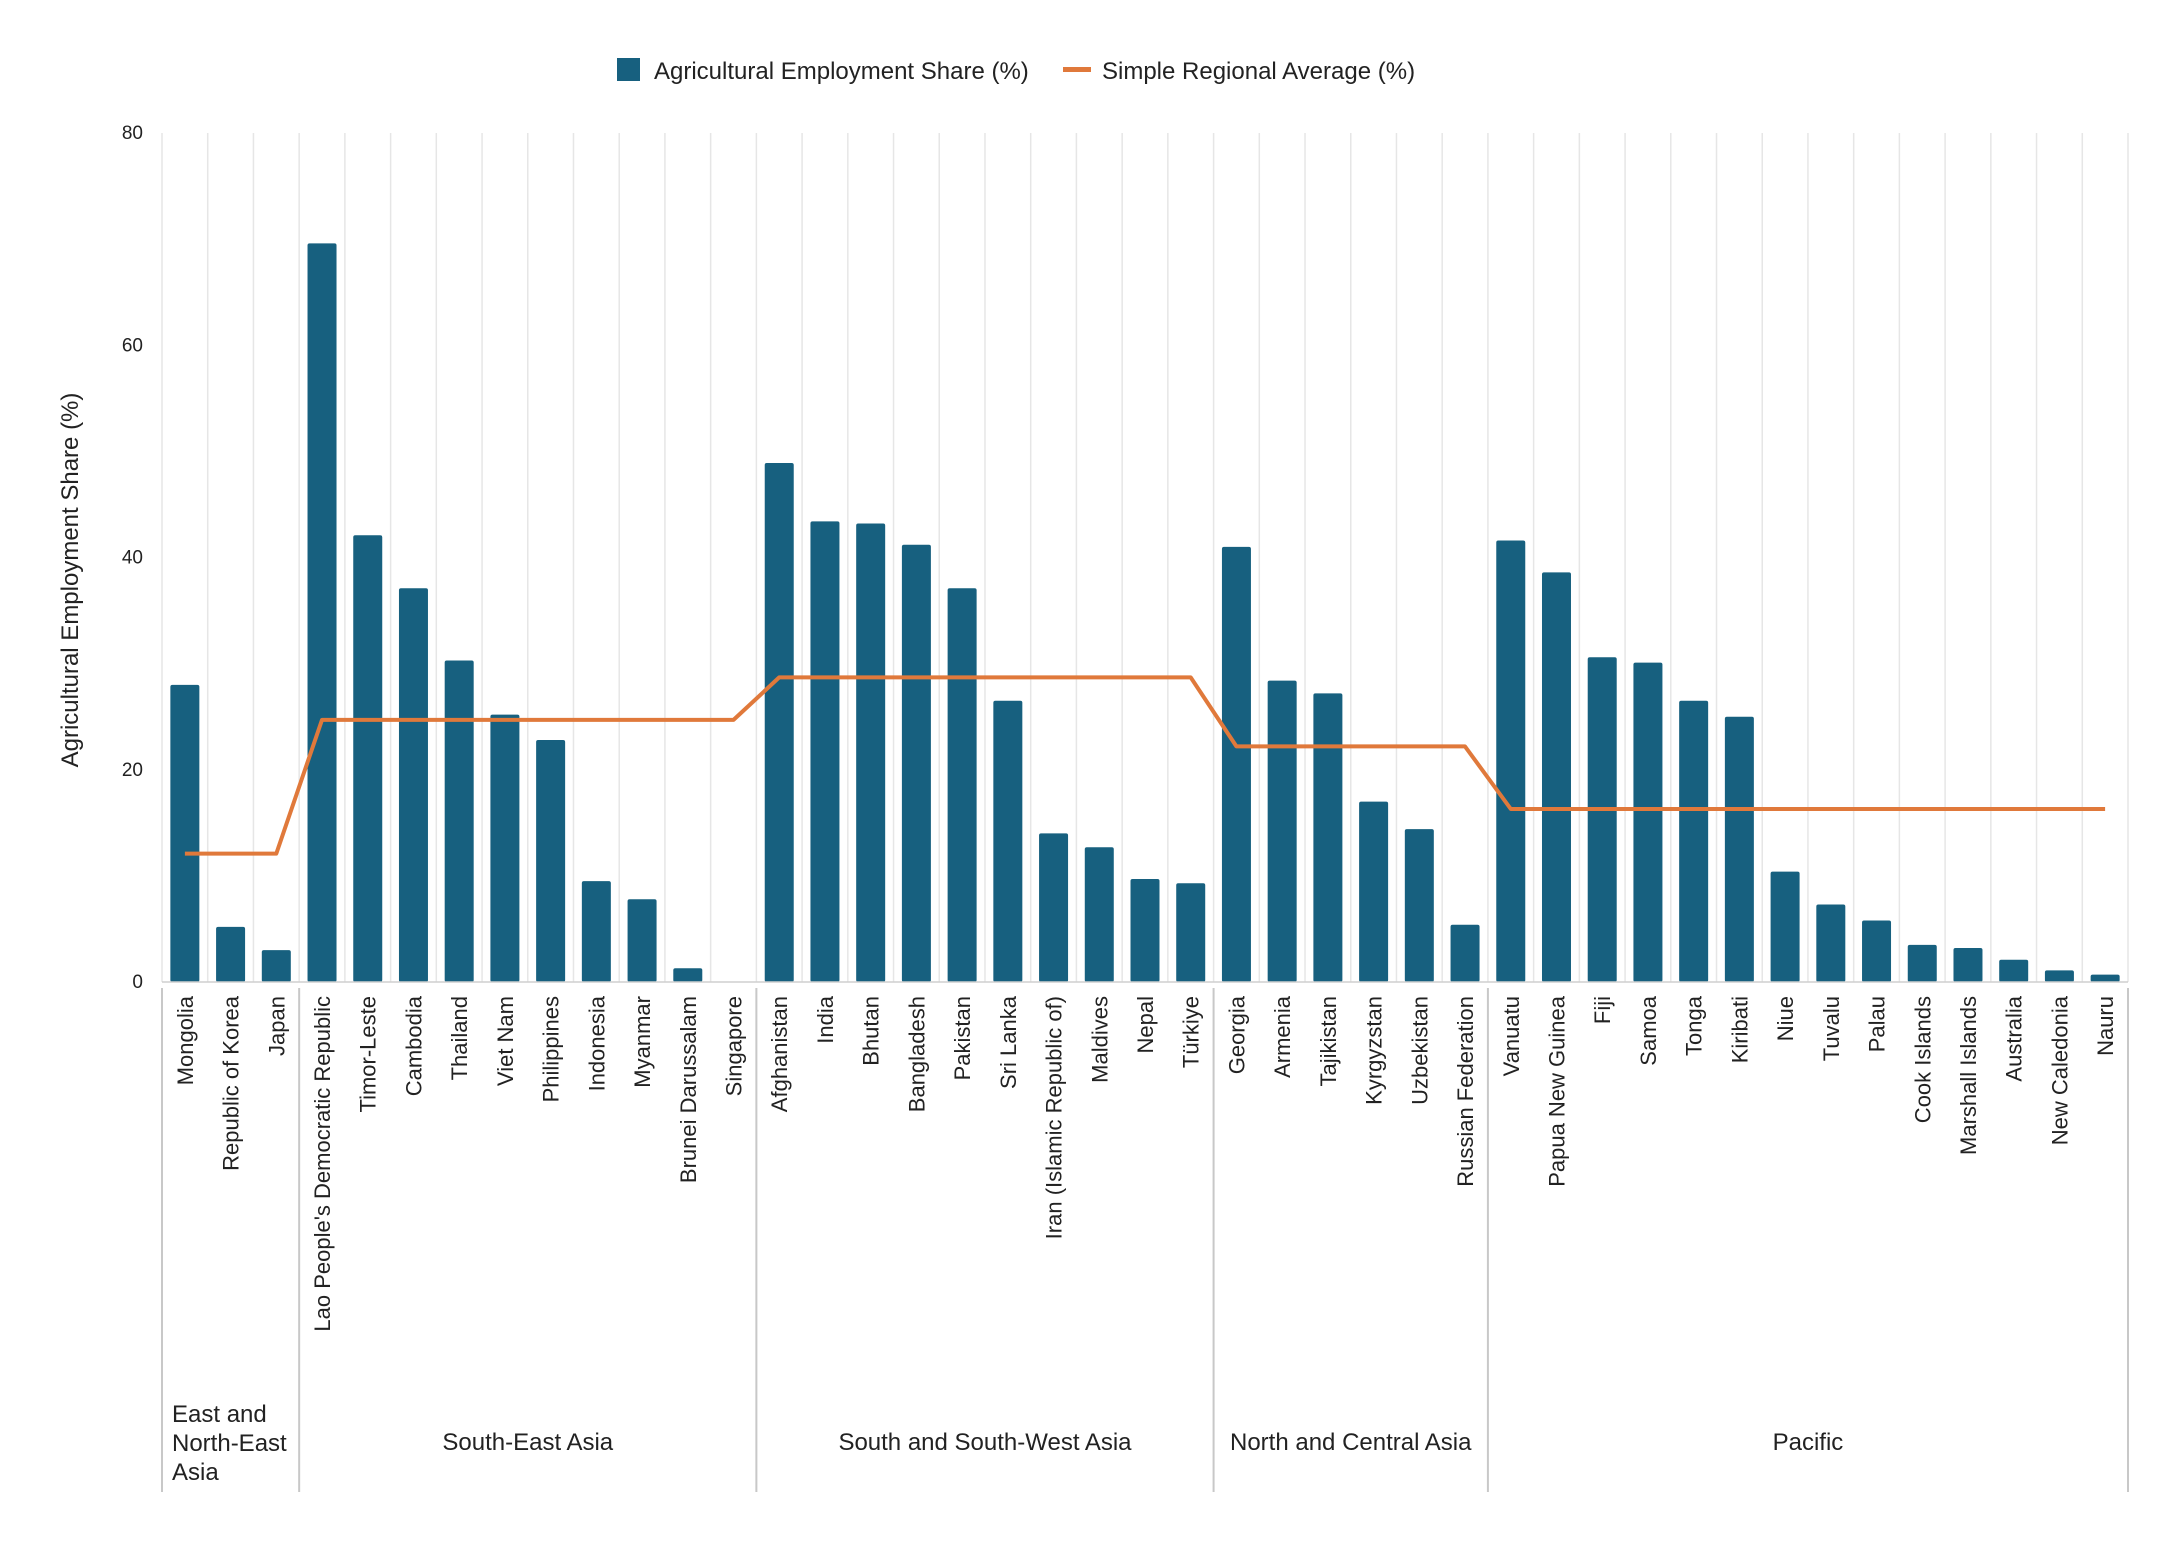  What do you see at coordinates (1877, 951) in the screenshot?
I see `bar-palau` at bounding box center [1877, 951].